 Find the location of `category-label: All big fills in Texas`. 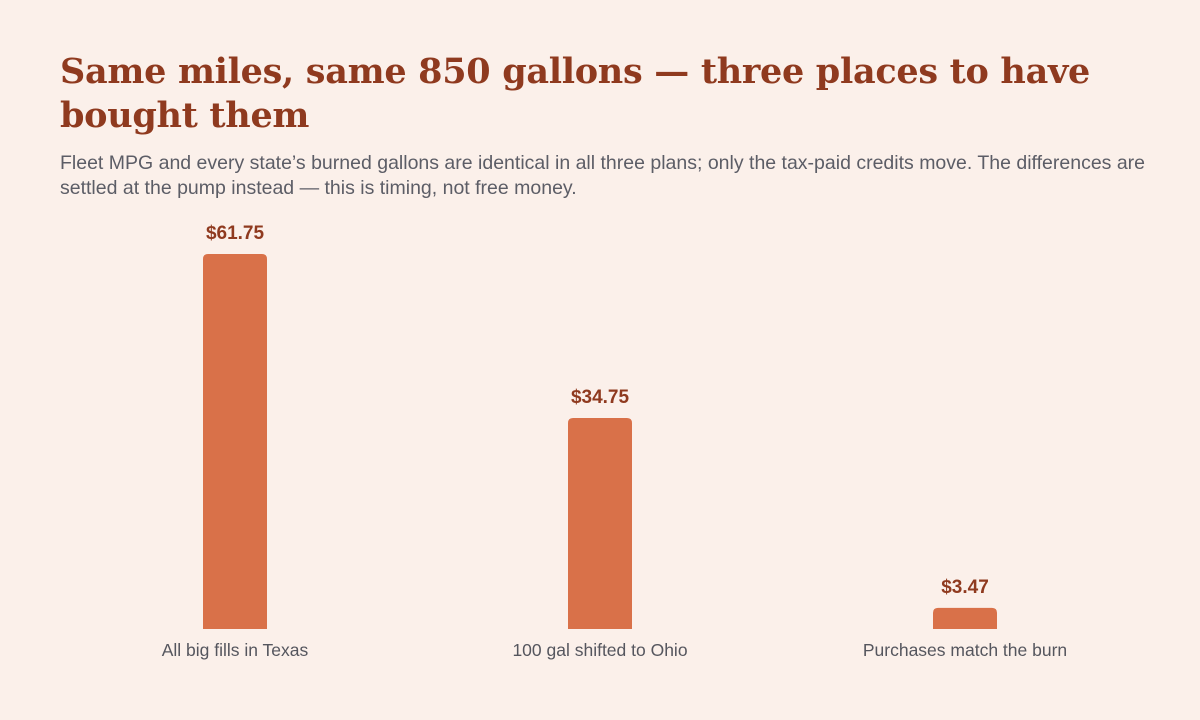

category-label: All big fills in Texas is located at coordinates (235, 650).